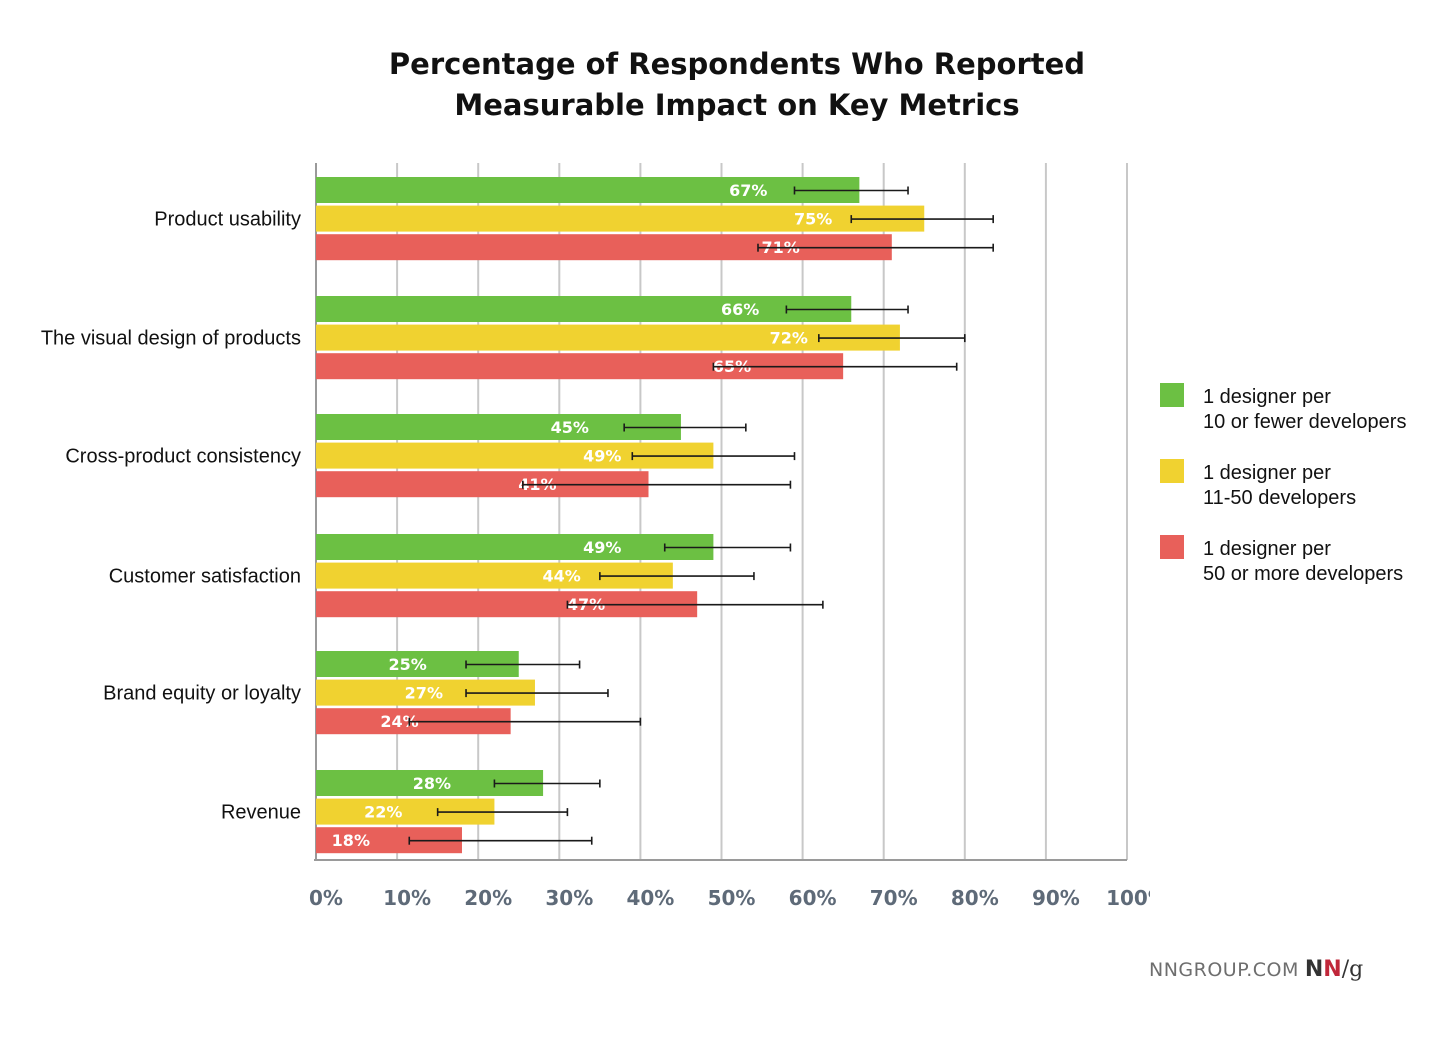  Describe the element at coordinates (351, 840) in the screenshot. I see `data-label: 18%` at that location.